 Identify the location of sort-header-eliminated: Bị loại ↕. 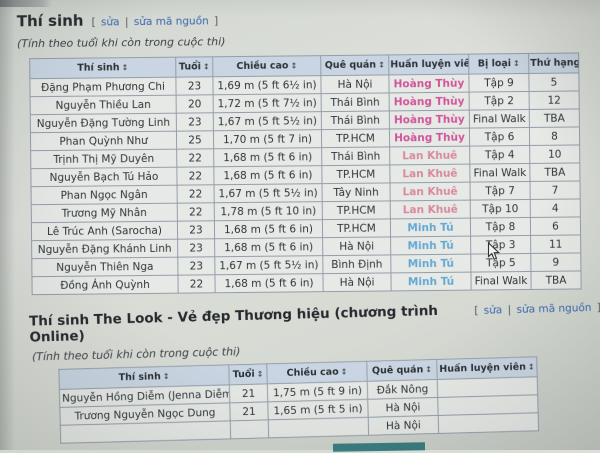
(498, 64).